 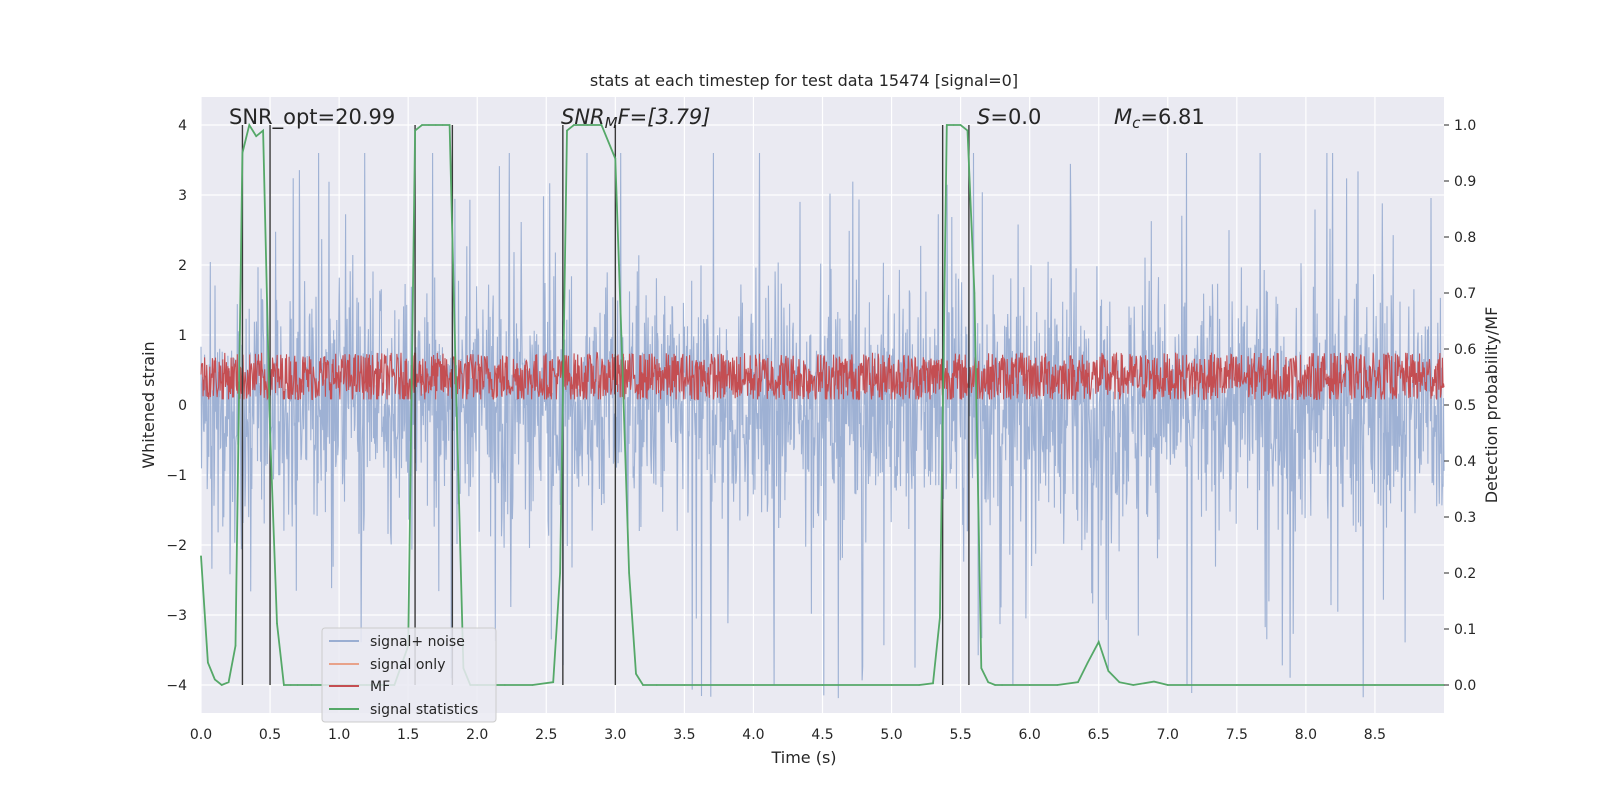 I want to click on series-mf, so click(x=822, y=376).